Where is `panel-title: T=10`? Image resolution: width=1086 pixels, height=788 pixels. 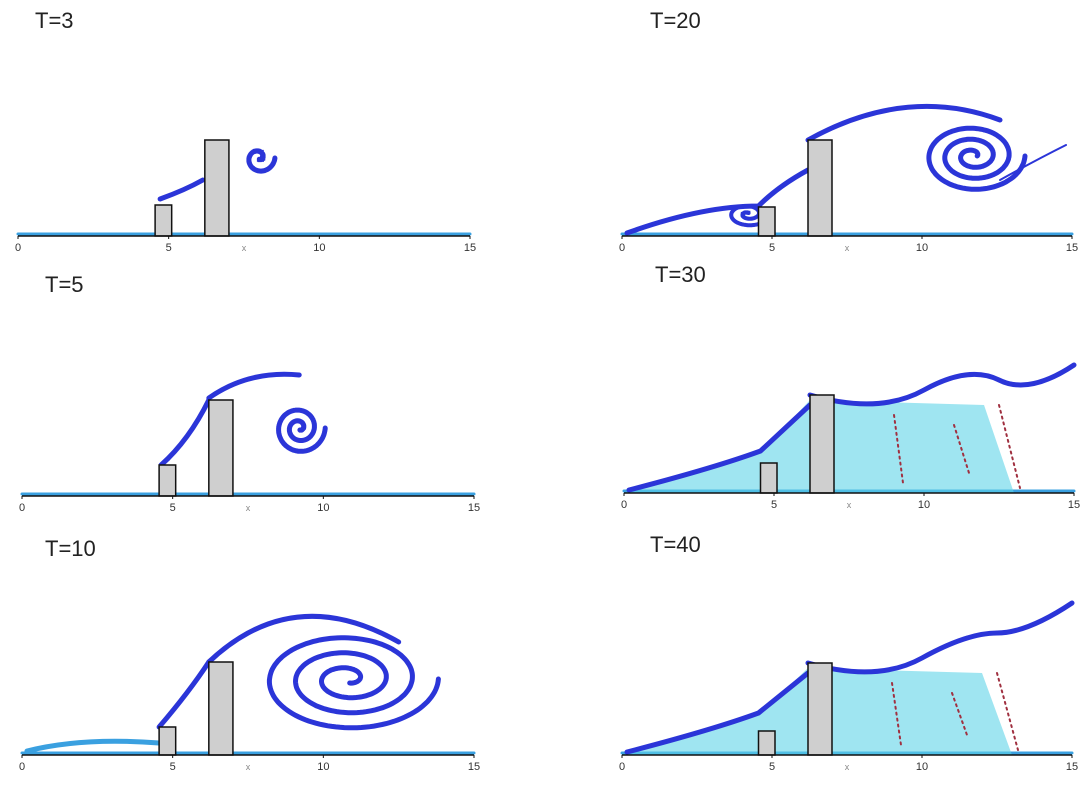
panel-title: T=10 is located at coordinates (70, 548).